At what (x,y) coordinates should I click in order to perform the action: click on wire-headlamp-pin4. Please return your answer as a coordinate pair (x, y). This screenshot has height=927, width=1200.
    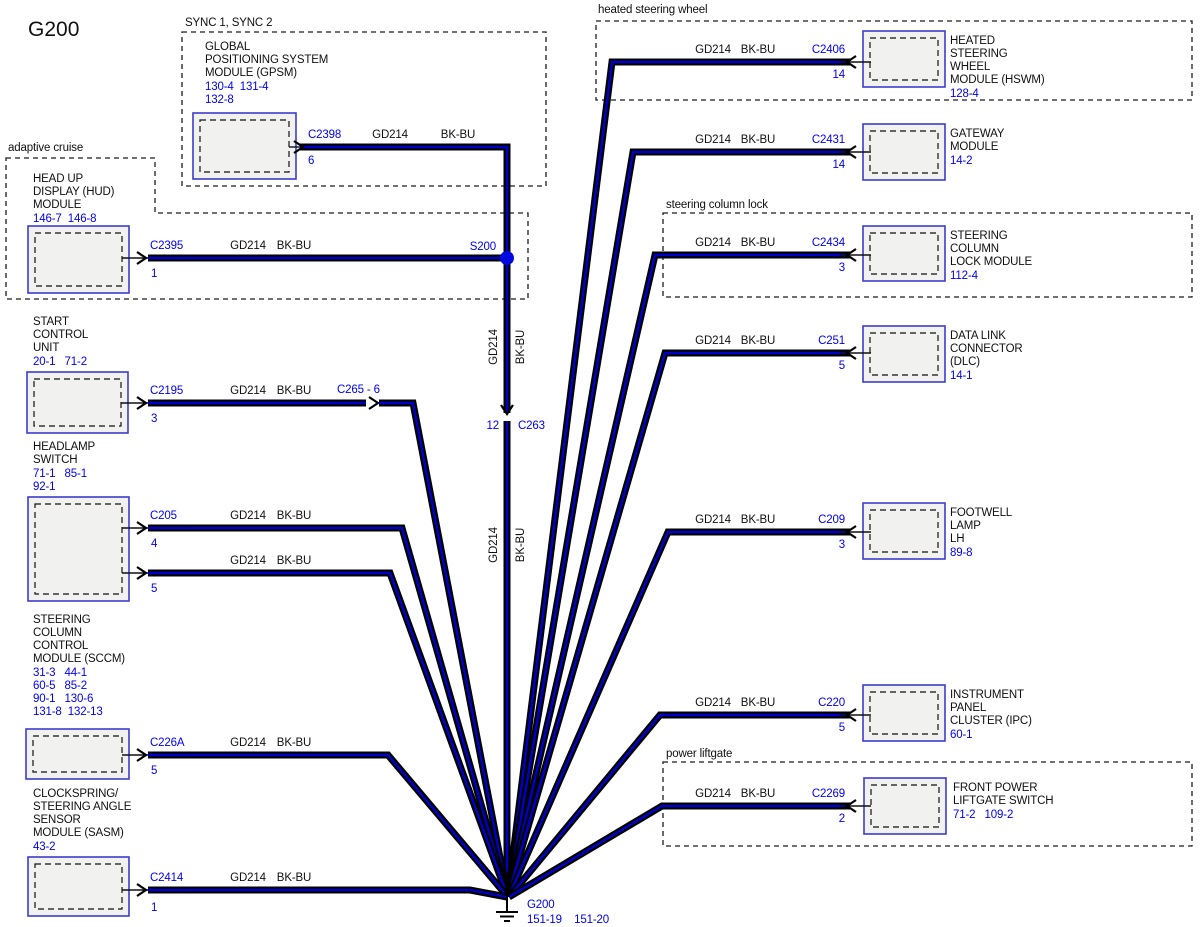
    Looking at the image, I should click on (329, 710).